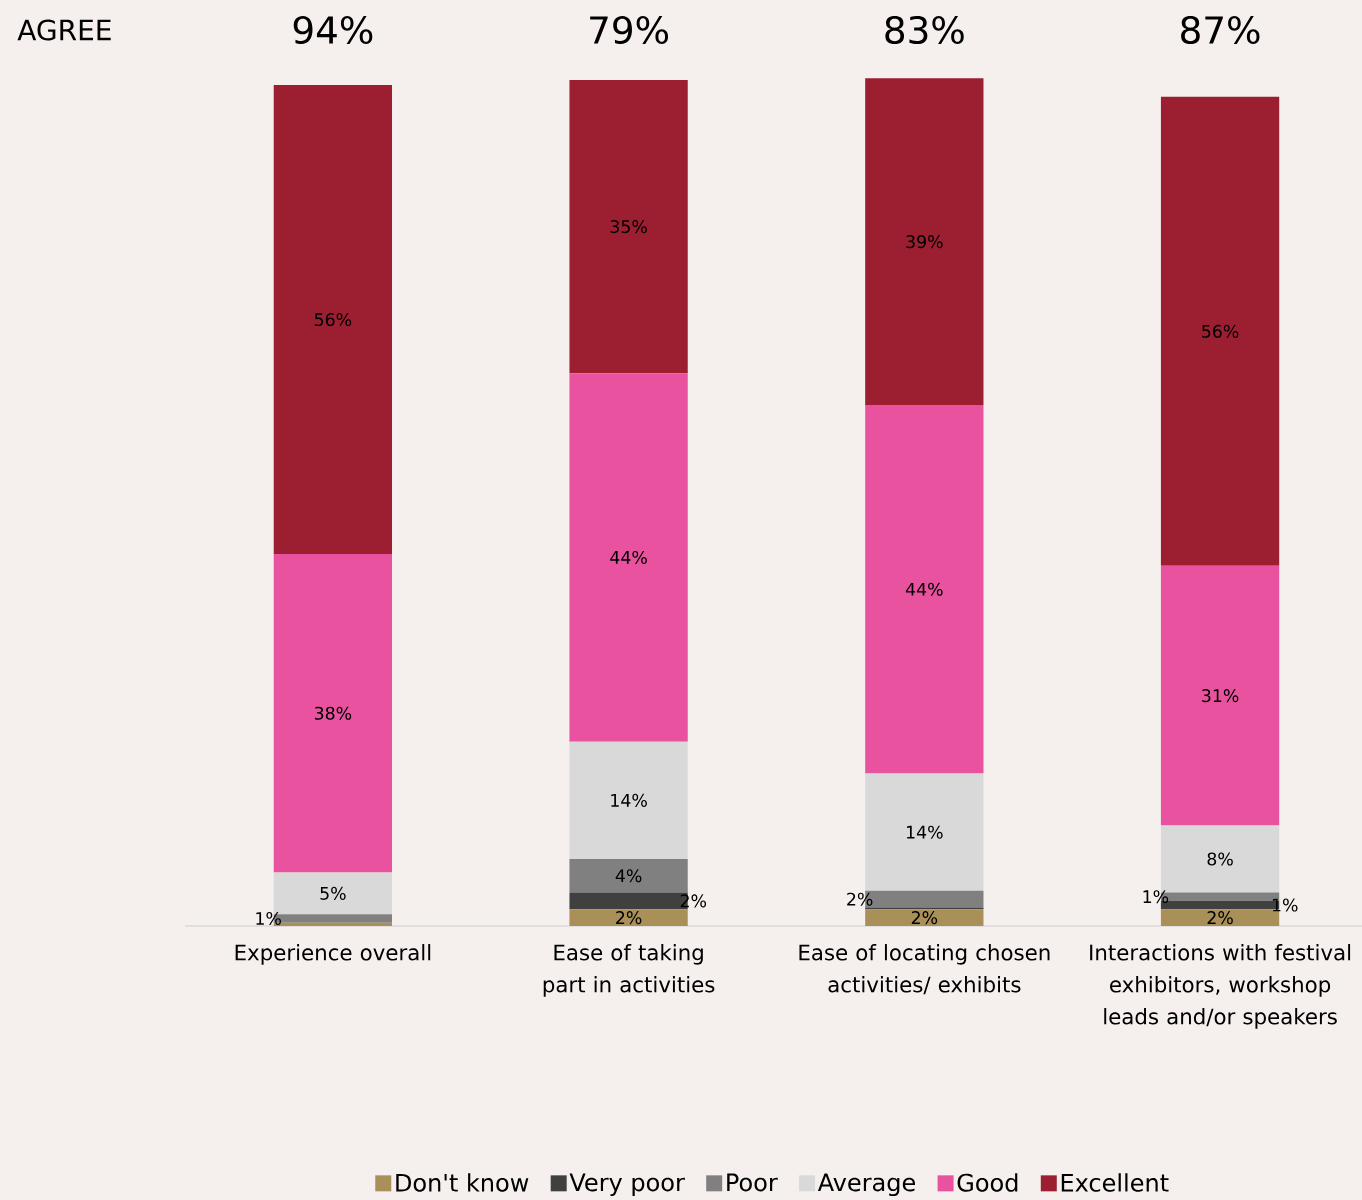 Image resolution: width=1362 pixels, height=1200 pixels. What do you see at coordinates (1220, 986) in the screenshot?
I see `x-tick-label: Interactions with festival exhibitors, workshop leads and/or speakers` at bounding box center [1220, 986].